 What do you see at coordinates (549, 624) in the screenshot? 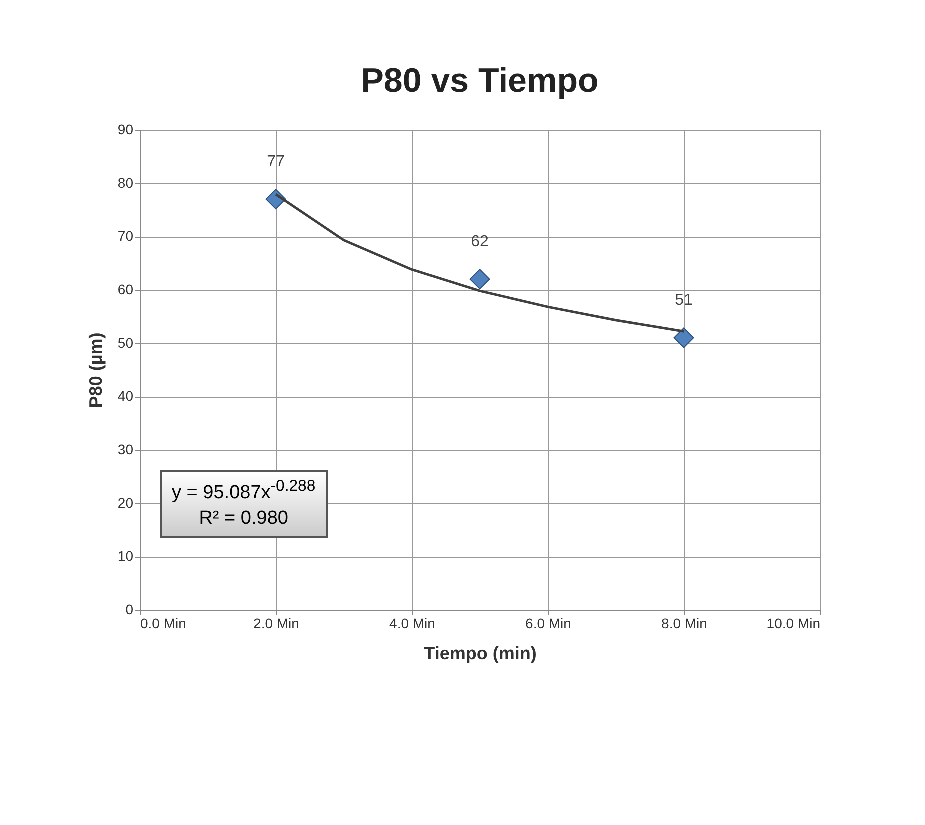
I see `x-tick-label: 6.0 Min` at bounding box center [549, 624].